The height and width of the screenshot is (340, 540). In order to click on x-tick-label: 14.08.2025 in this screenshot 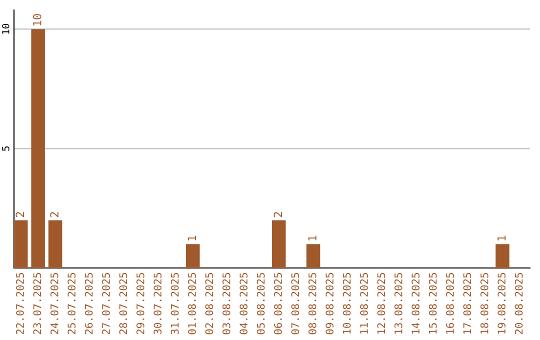, I will do `click(416, 303)`.